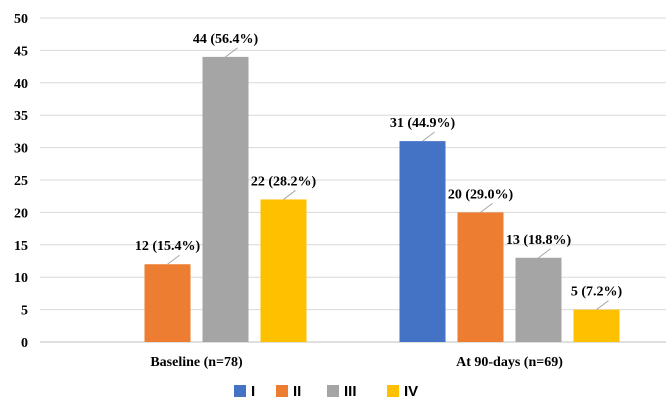 This screenshot has height=407, width=672. I want to click on data-label: 20 (29.0%), so click(481, 194).